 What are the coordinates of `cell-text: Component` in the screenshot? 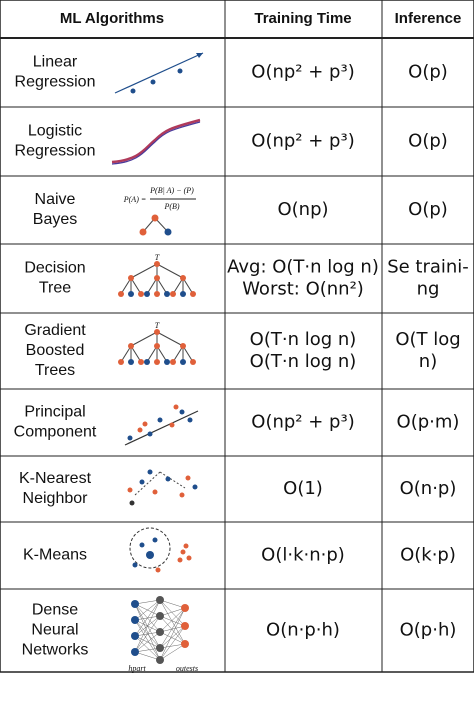 It's located at (55, 432).